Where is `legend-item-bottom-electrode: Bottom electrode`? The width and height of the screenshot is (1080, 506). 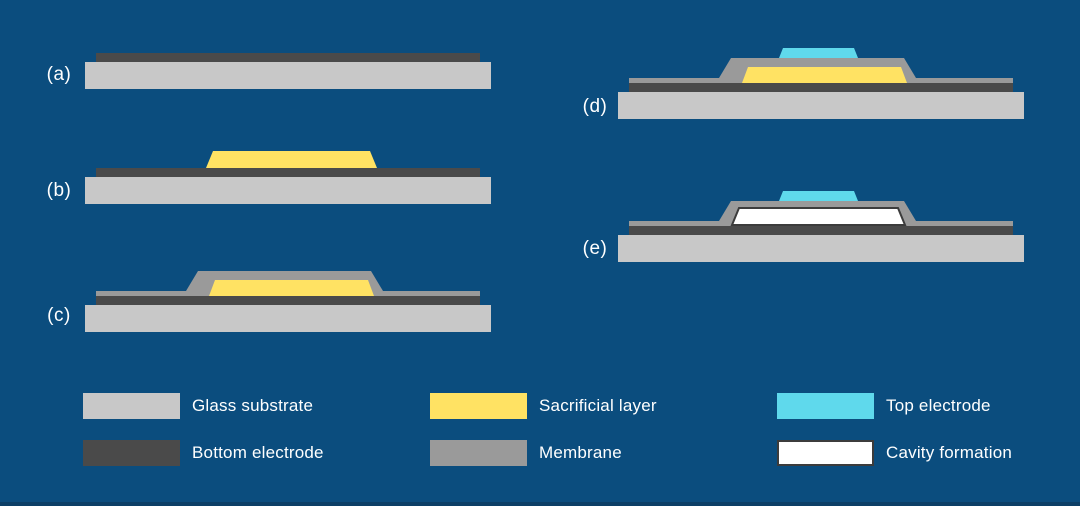
legend-item-bottom-electrode: Bottom electrode is located at coordinates (203, 453).